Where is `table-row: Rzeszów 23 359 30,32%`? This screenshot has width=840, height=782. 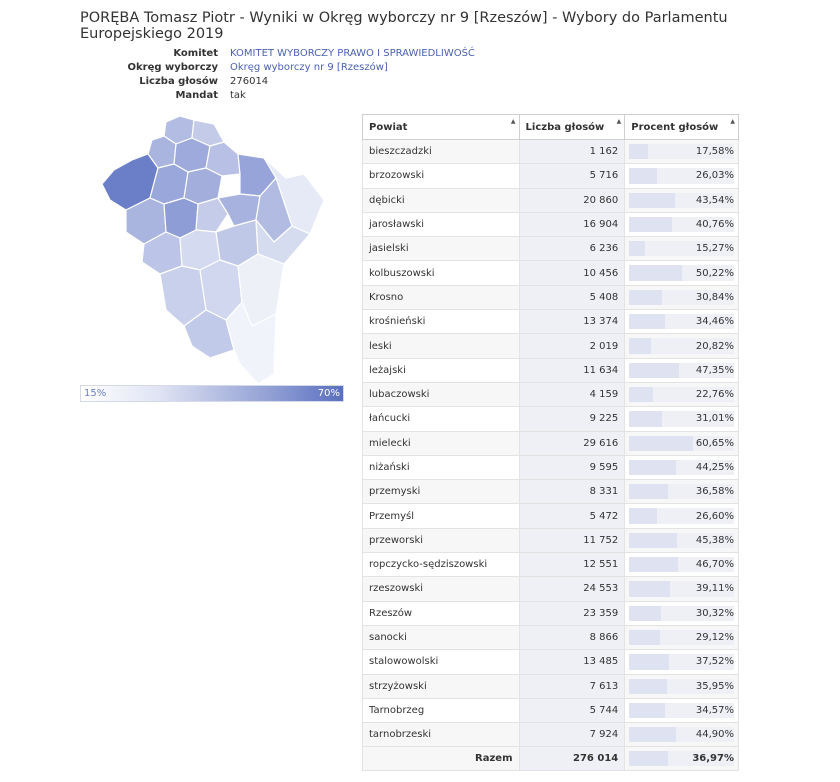
table-row: Rzeszów 23 359 30,32% is located at coordinates (550, 613).